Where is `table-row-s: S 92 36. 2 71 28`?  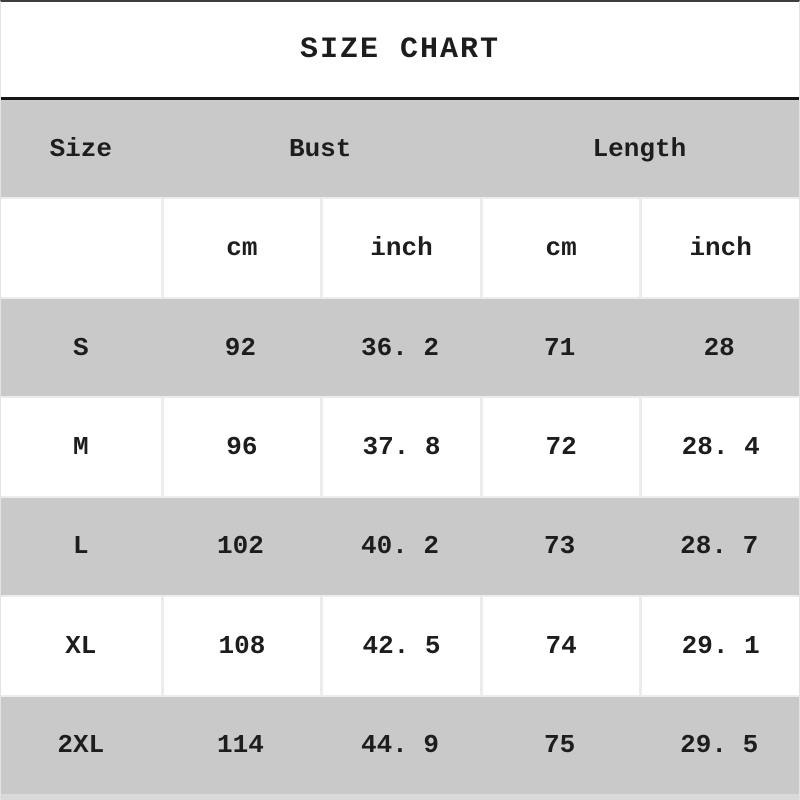
table-row-s: S 92 36. 2 71 28 is located at coordinates (400, 347).